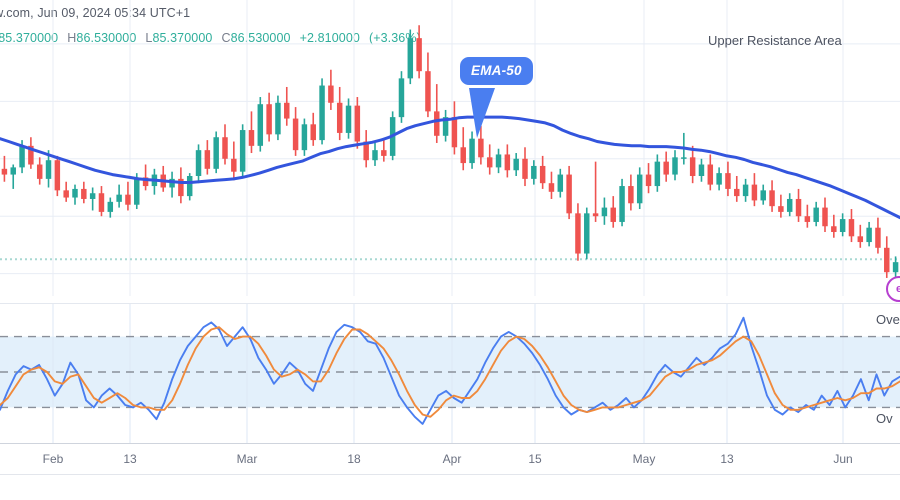 This screenshot has width=900, height=500. I want to click on high-value: 86.530000, so click(106, 38).